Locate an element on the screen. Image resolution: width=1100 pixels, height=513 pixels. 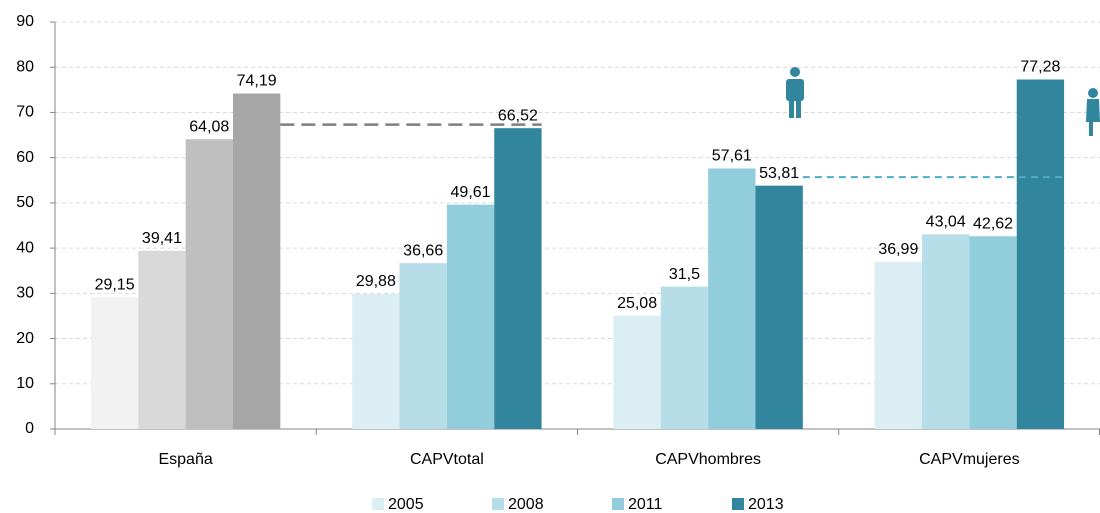
legend-label: 2008 is located at coordinates (526, 504).